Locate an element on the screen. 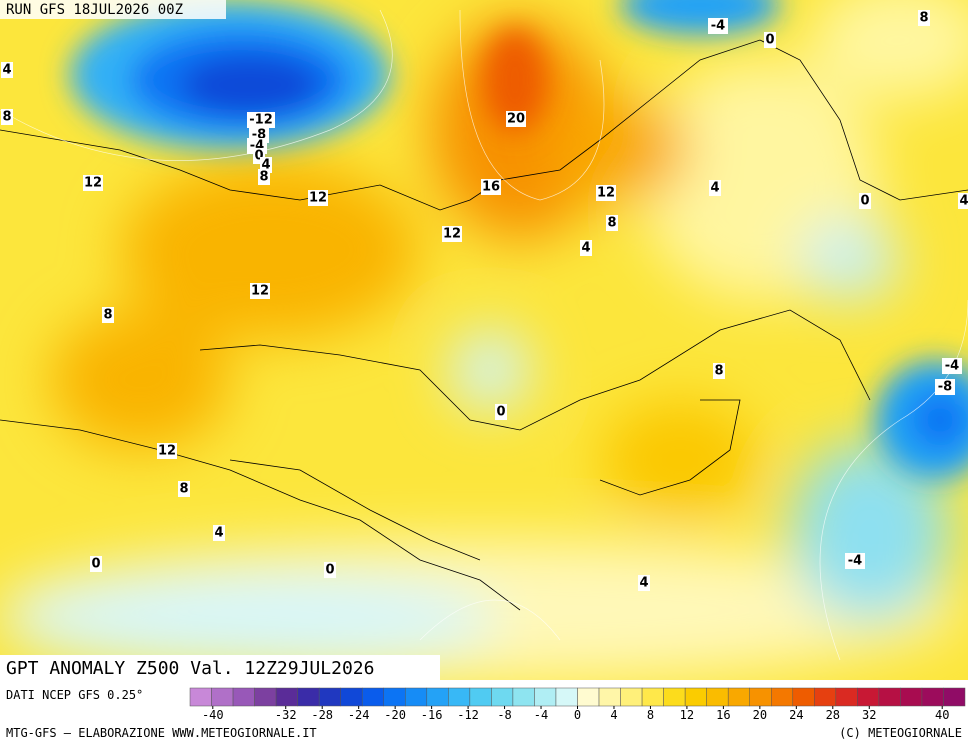 This screenshot has width=968, height=749. credit-right: (C) METEOGIORNALE is located at coordinates (900, 733).